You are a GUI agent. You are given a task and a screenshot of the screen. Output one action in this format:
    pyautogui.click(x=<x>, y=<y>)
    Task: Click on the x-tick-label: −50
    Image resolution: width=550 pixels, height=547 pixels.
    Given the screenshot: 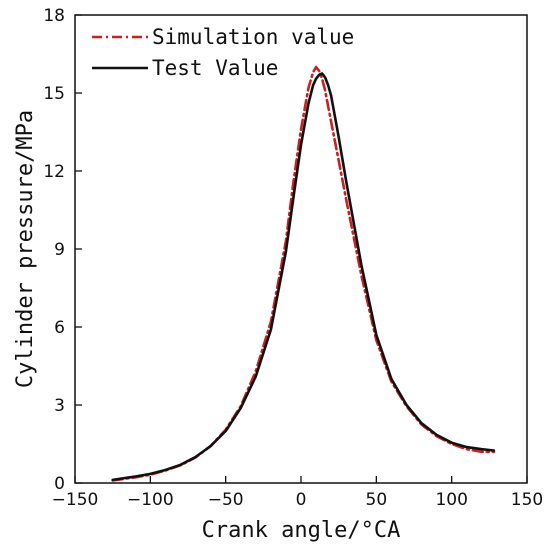 What is the action you would take?
    pyautogui.click(x=226, y=500)
    